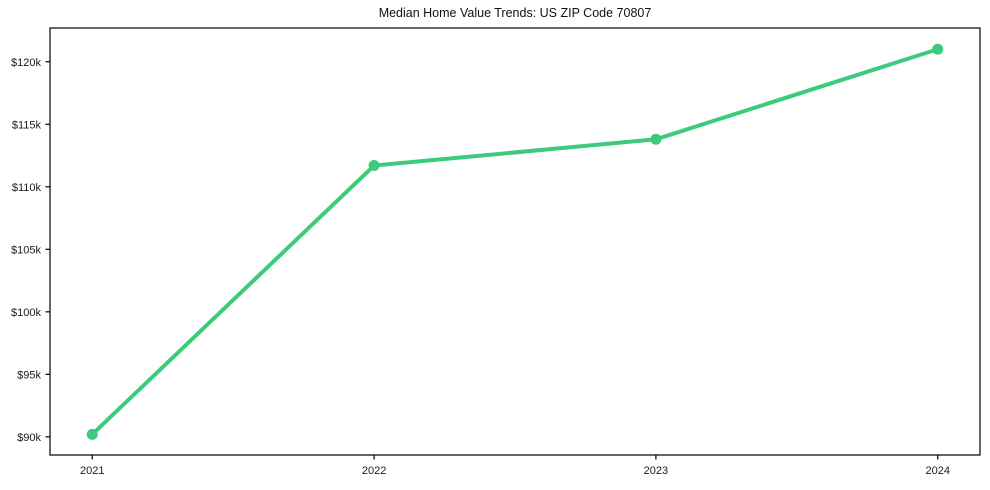 The image size is (990, 490). What do you see at coordinates (27, 125) in the screenshot?
I see `y-tick-label: $115k` at bounding box center [27, 125].